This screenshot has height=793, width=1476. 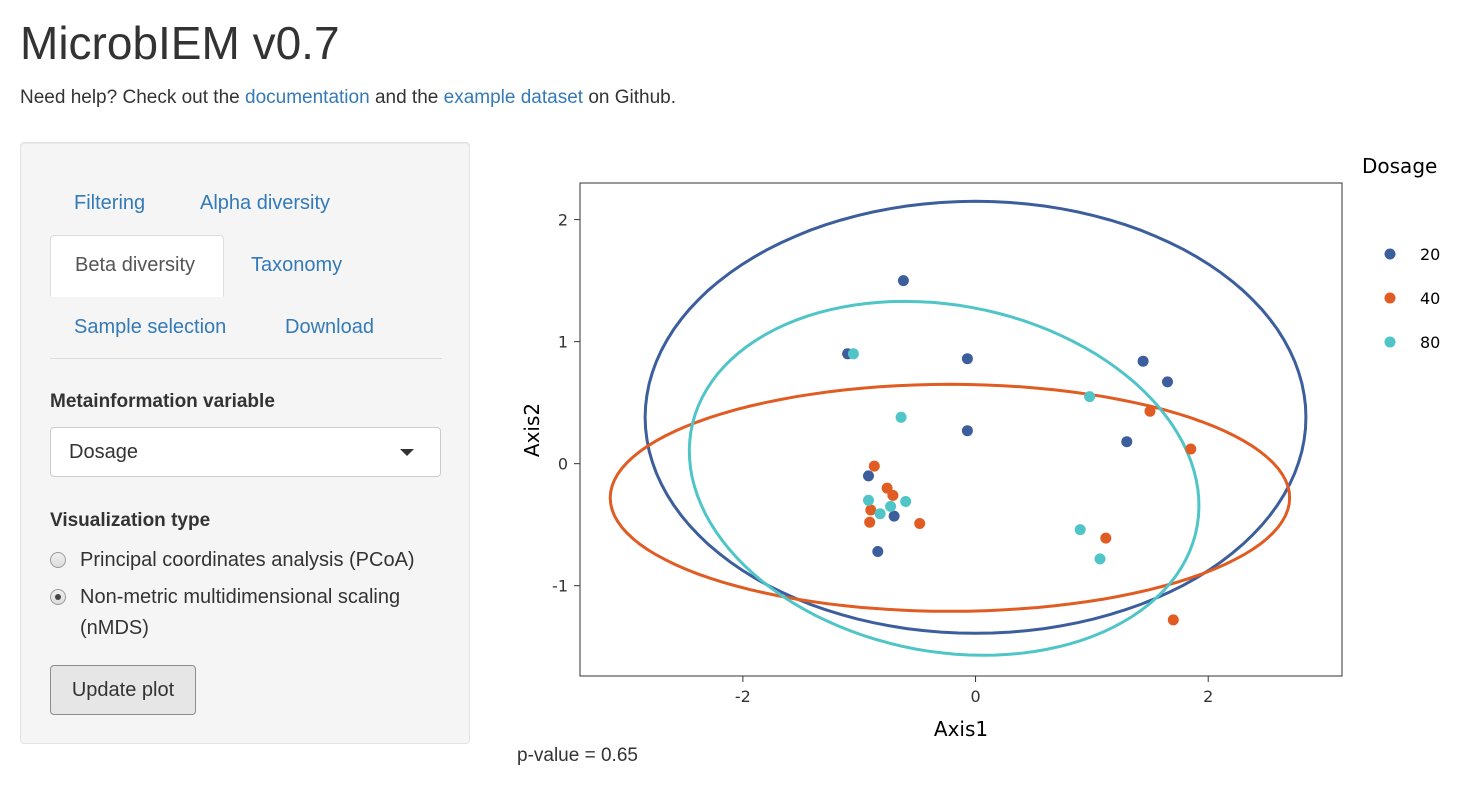 I want to click on y-tick-label: 0, so click(x=563, y=464).